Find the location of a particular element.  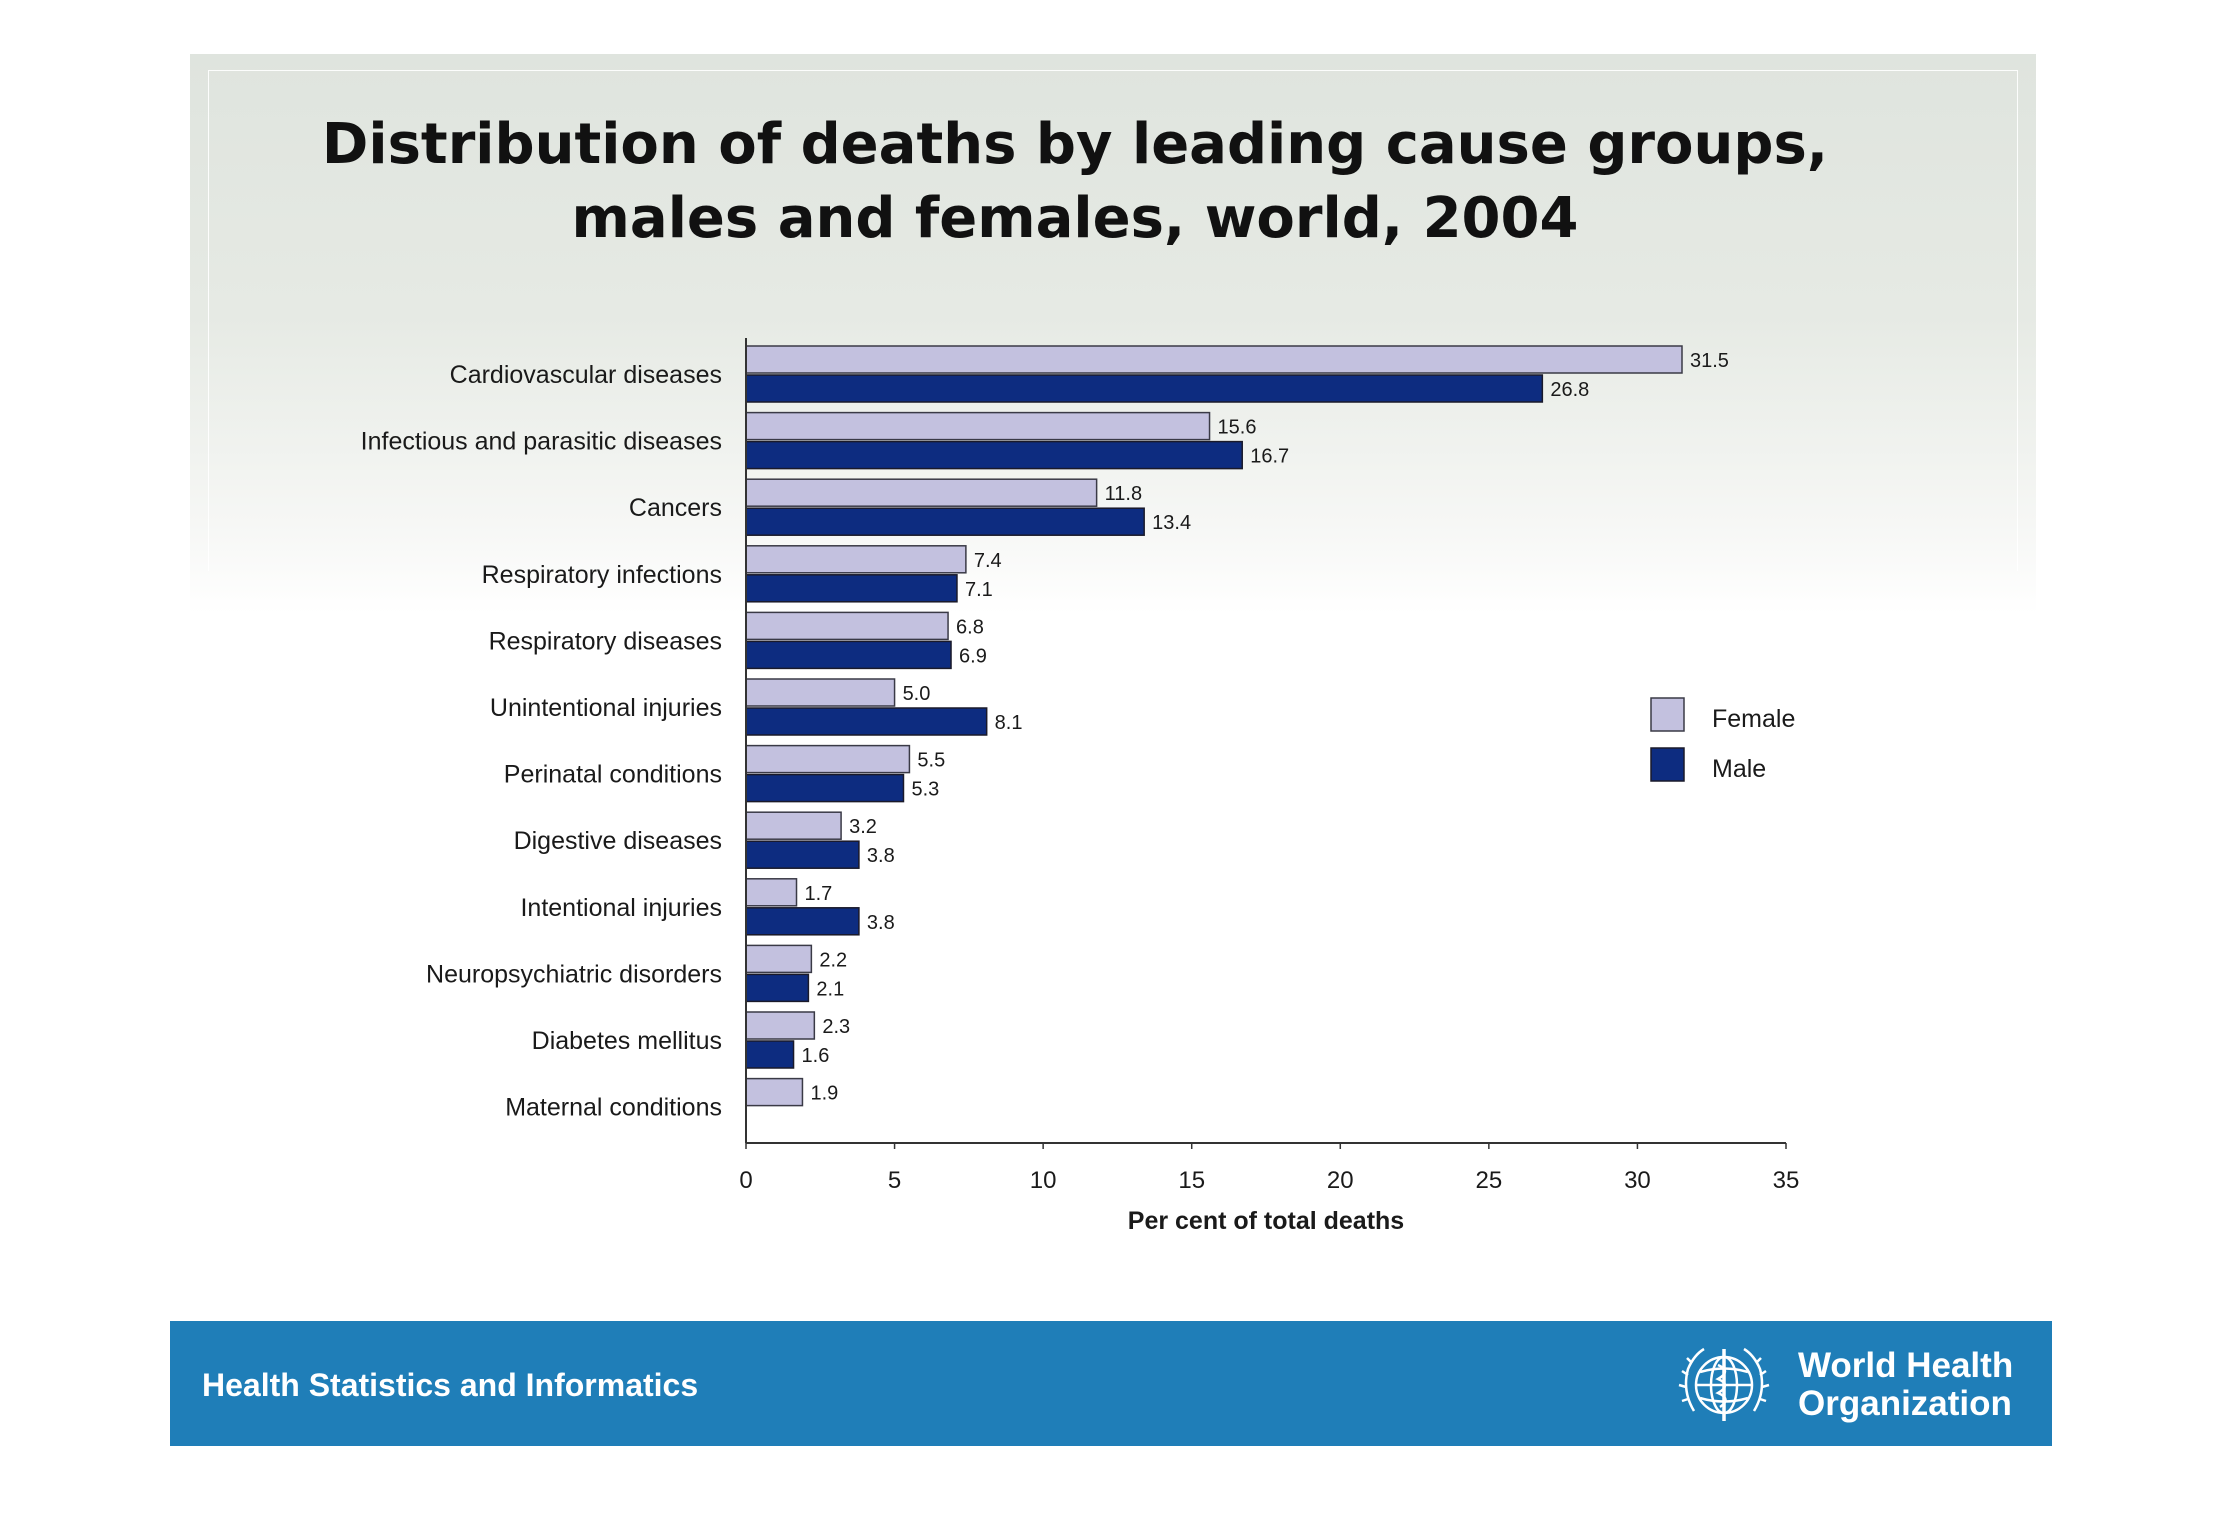

bar-female-value-label: 15.6 is located at coordinates (1237, 428).